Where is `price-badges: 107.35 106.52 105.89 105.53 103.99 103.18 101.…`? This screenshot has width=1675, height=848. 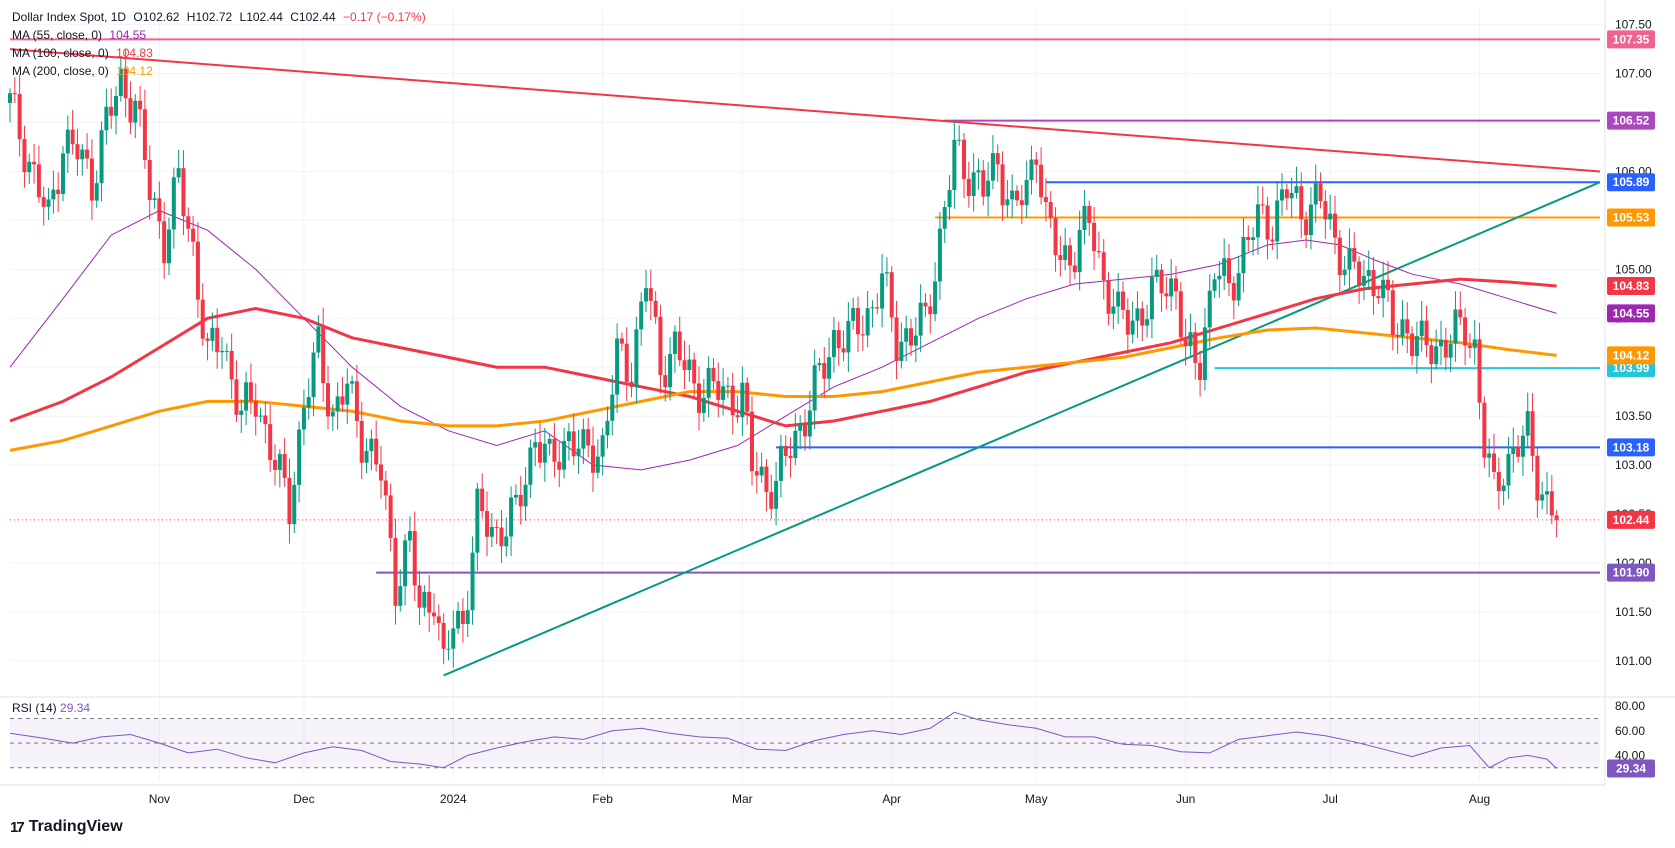
price-badges: 107.35 106.52 105.89 105.53 103.99 103.18 101.… is located at coordinates (1631, 404).